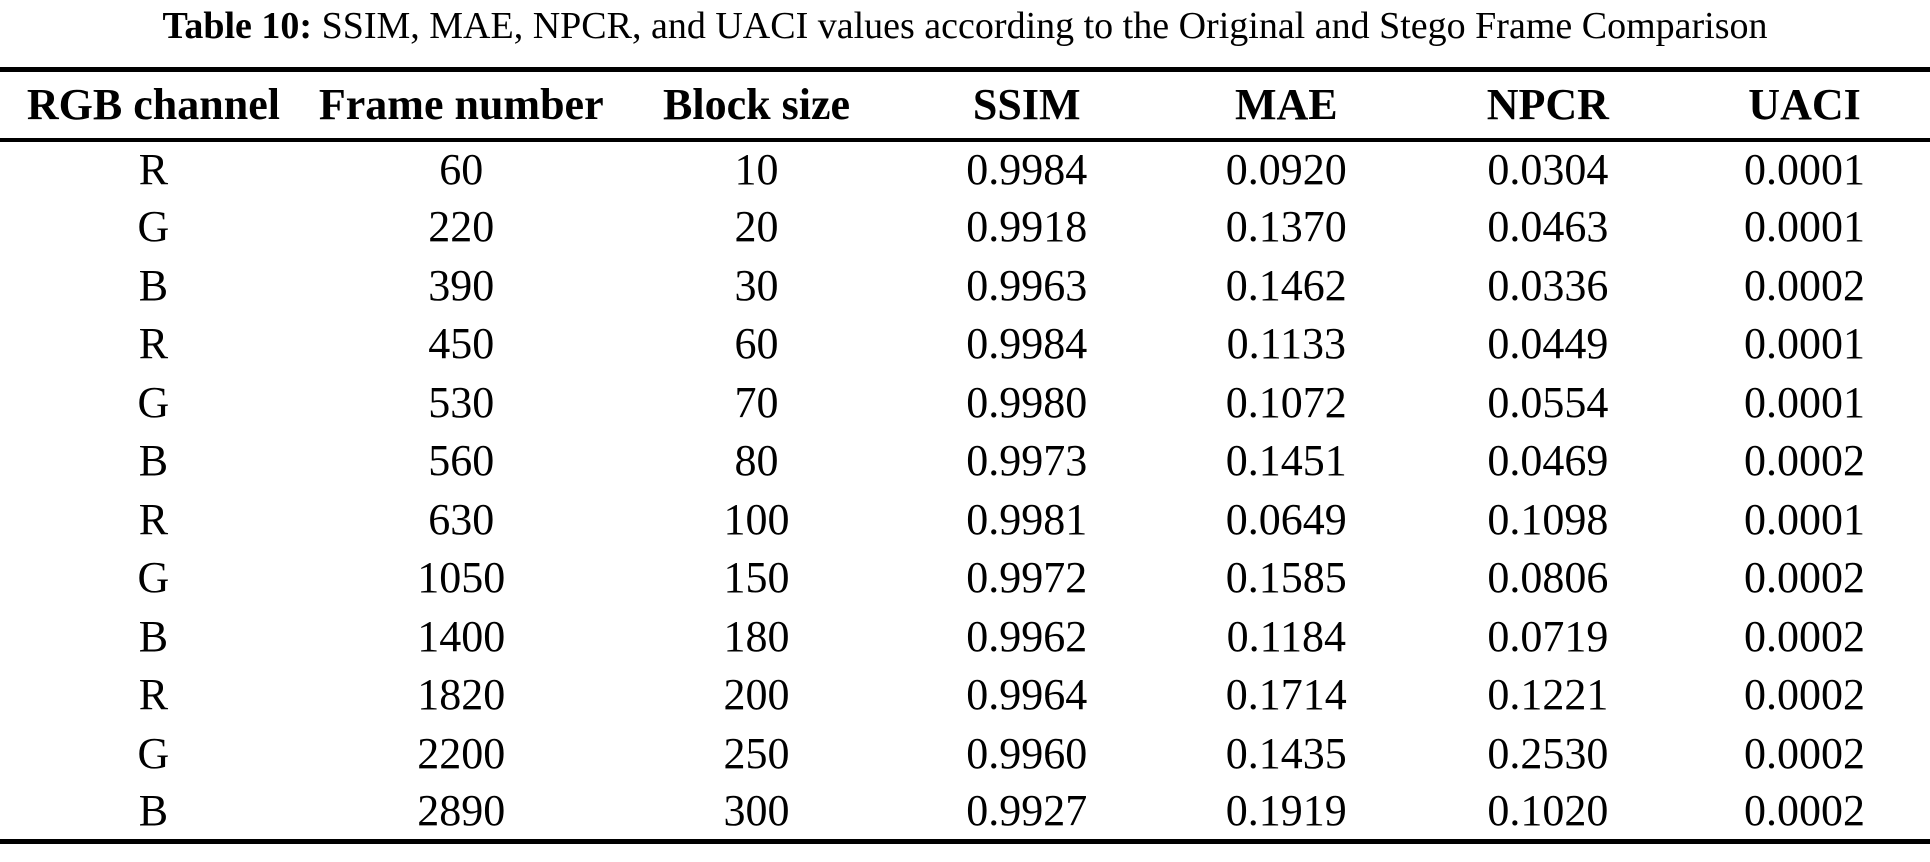 This screenshot has width=1930, height=862. Describe the element at coordinates (1286, 753) in the screenshot. I see `table-cell: 0.1435` at that location.